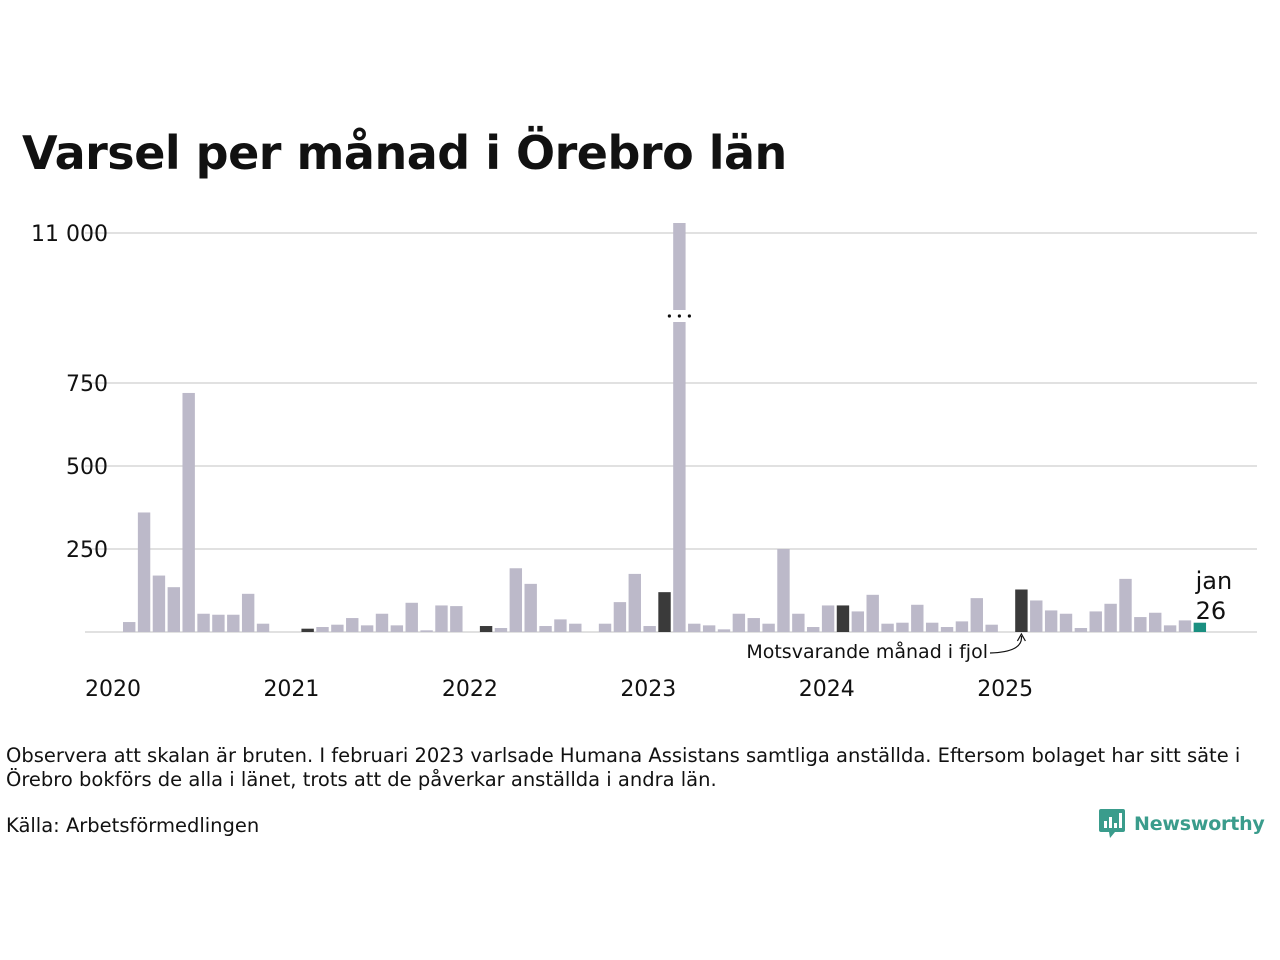 The width and height of the screenshot is (1280, 960). Describe the element at coordinates (87, 384) in the screenshot. I see `y-tick-label: 750` at that location.